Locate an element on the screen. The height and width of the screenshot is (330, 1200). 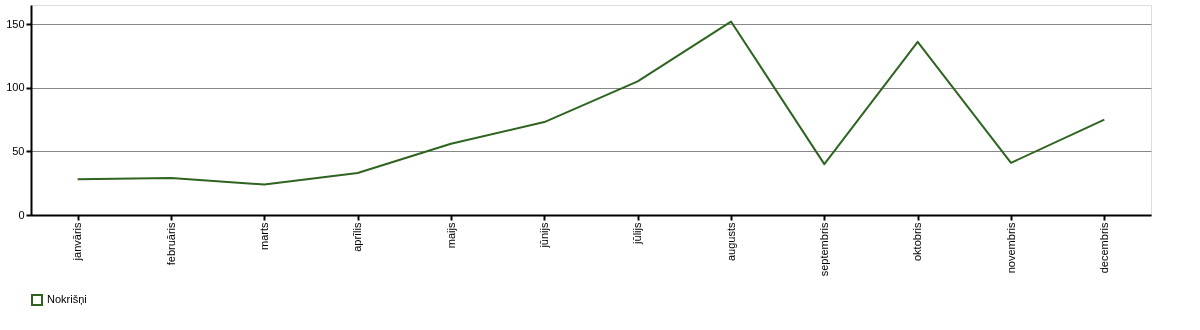
x-tick-label: septembris is located at coordinates (823, 249).